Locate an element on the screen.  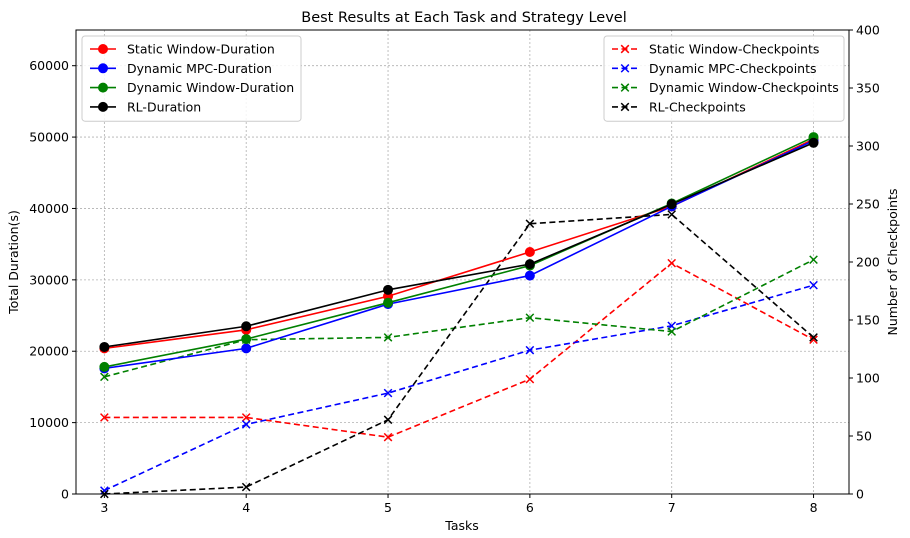
legend-marker-dynamic-mpc-checkpoints is located at coordinates (625, 68).